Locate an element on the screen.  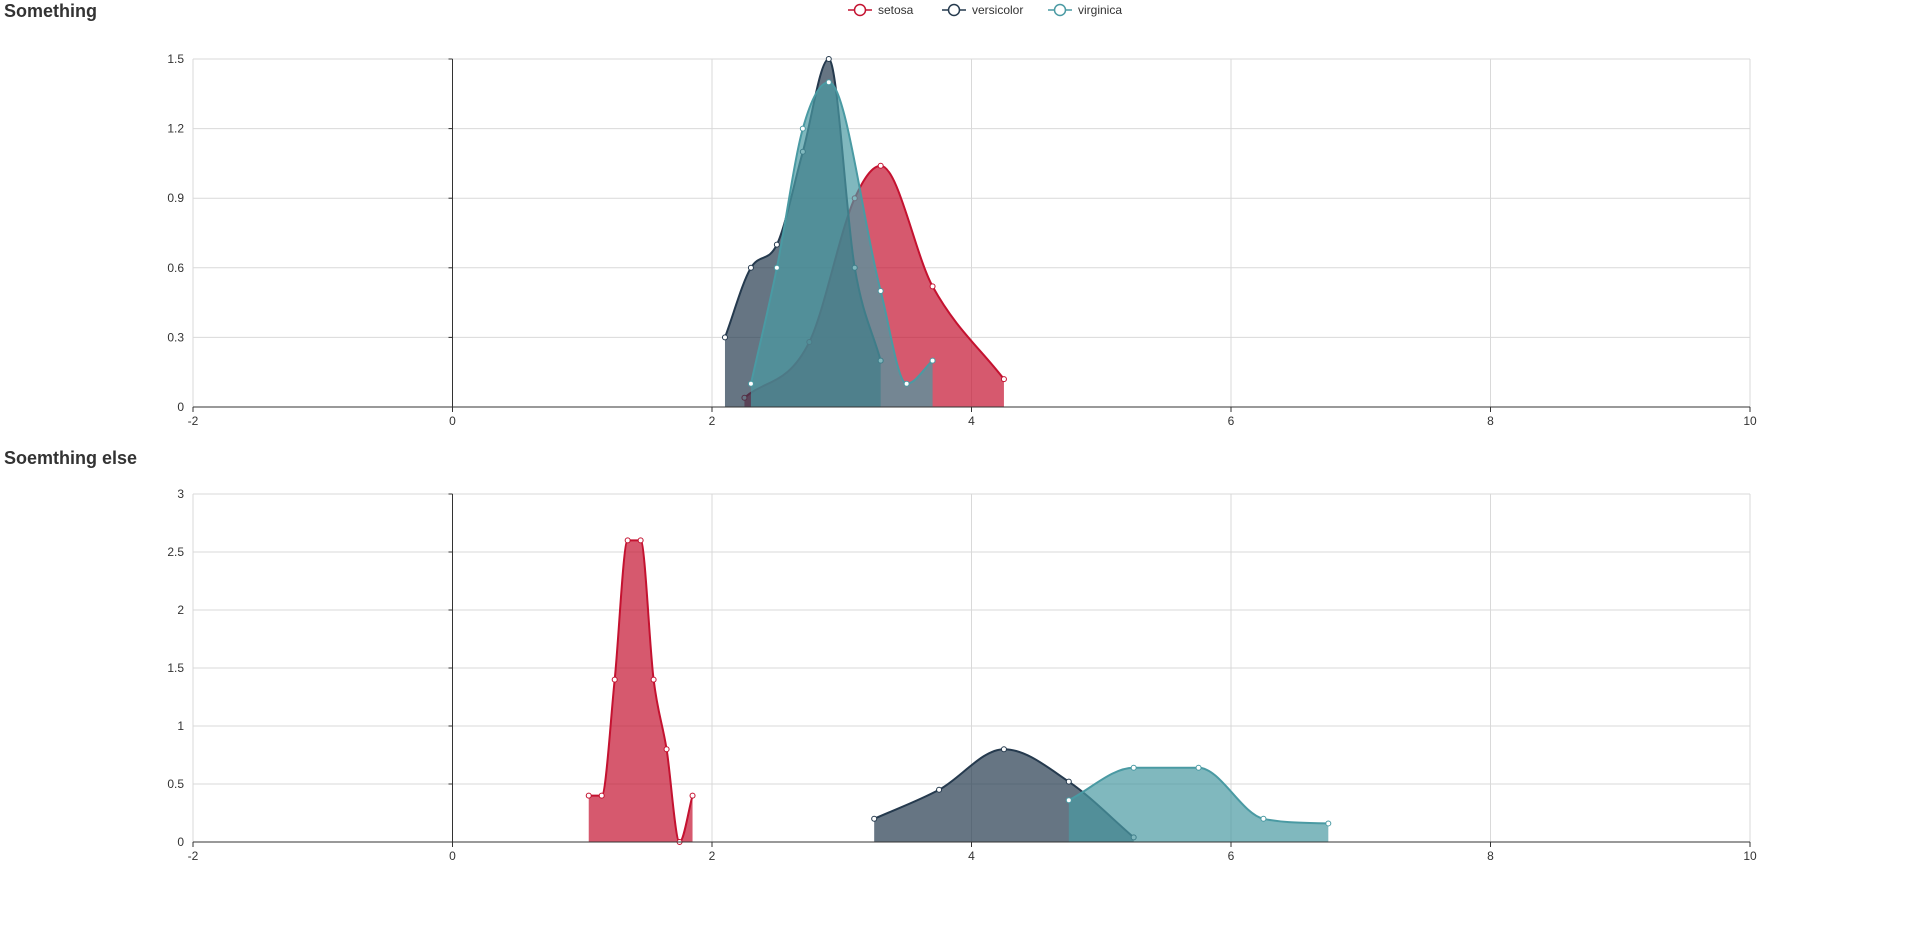
chart-legend: setosa versicolor virginica is located at coordinates (955, 11).